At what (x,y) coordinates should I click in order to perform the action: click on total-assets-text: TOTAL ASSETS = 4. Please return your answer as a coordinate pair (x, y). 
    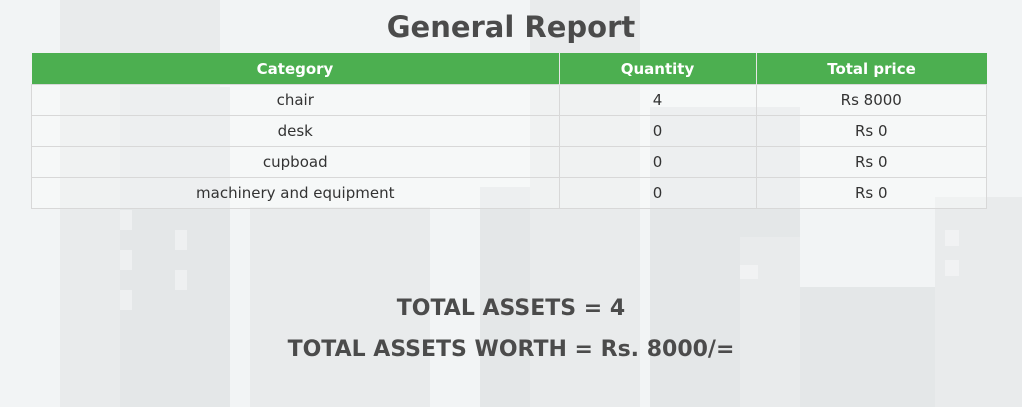
    Looking at the image, I should click on (511, 308).